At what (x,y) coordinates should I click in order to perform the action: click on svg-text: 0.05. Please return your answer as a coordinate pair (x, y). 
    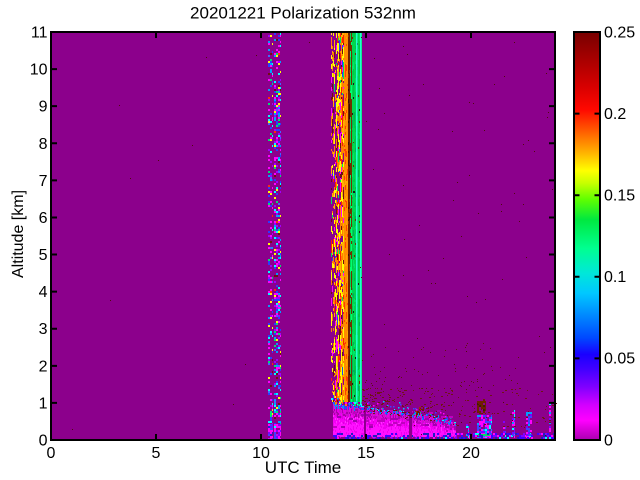
    Looking at the image, I should click on (619, 359).